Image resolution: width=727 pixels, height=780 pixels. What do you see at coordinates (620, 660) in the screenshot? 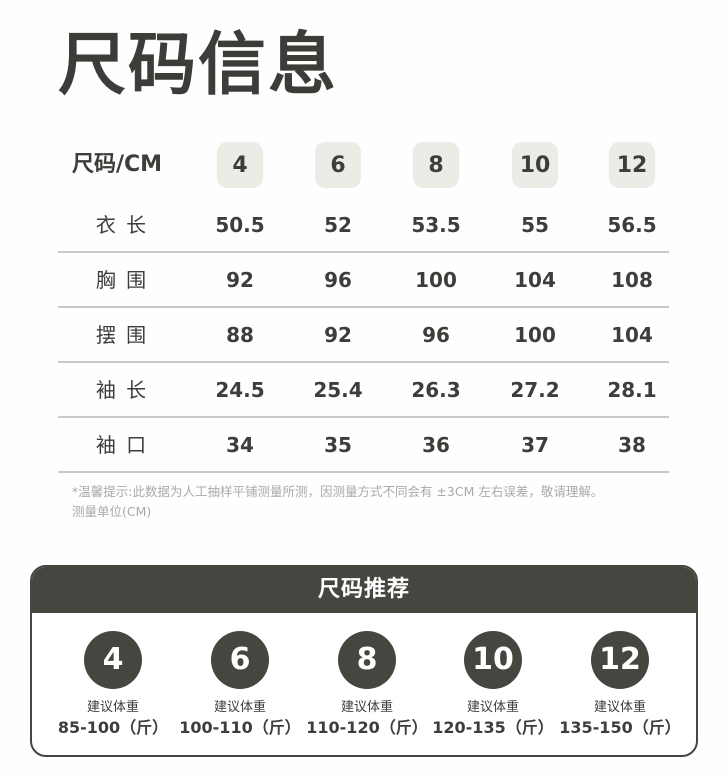
I see `size-circle: 12` at bounding box center [620, 660].